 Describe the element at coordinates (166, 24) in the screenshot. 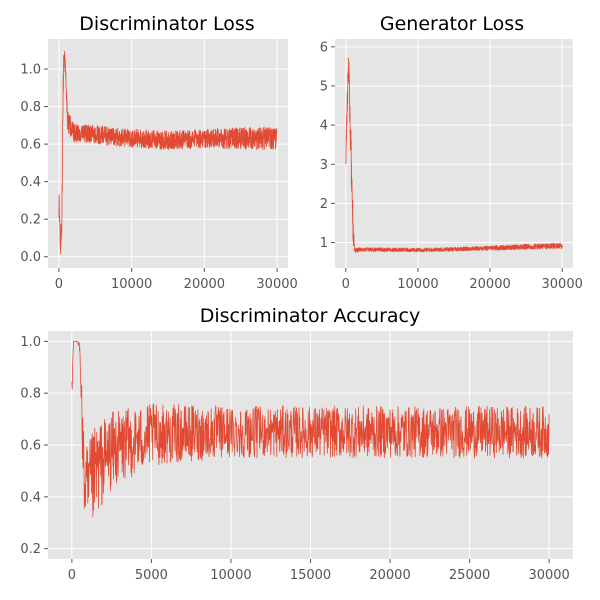

I see `discriminator-loss-title: Discriminator Loss` at that location.